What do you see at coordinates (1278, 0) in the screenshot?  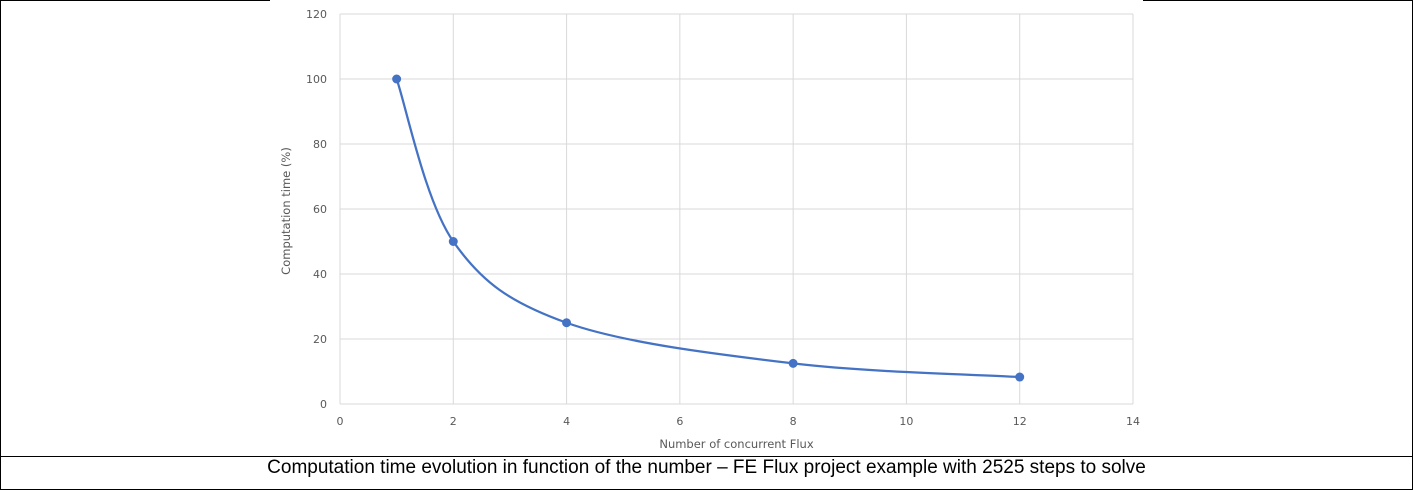 I see `table-top-border-right` at bounding box center [1278, 0].